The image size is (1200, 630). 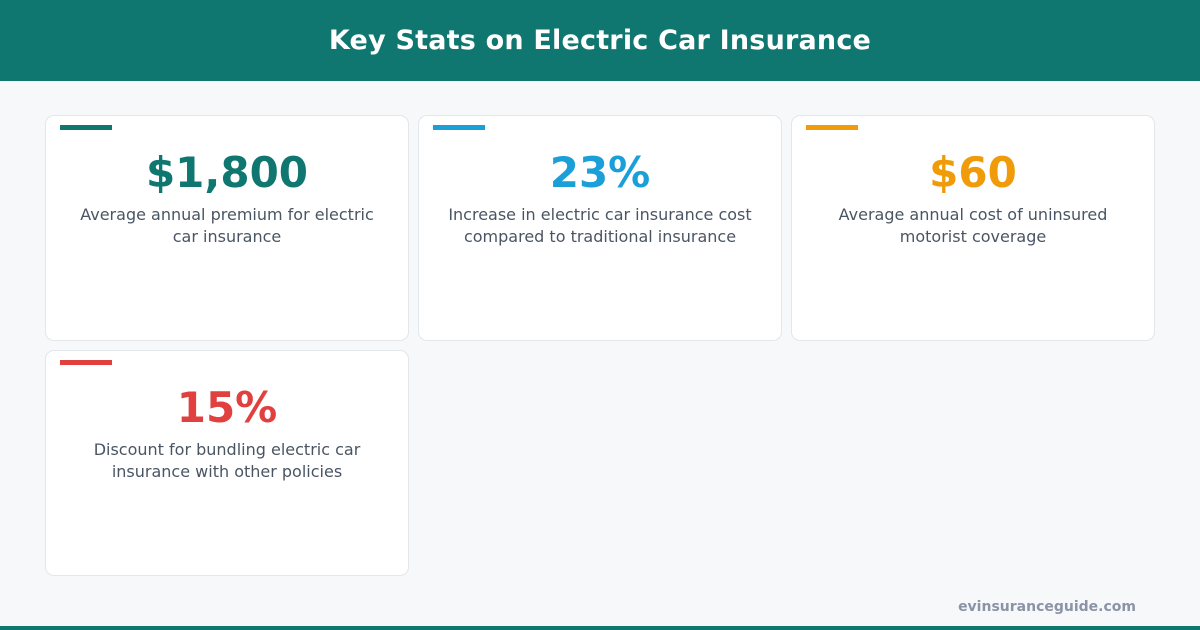 I want to click on stat-value: $60, so click(x=973, y=172).